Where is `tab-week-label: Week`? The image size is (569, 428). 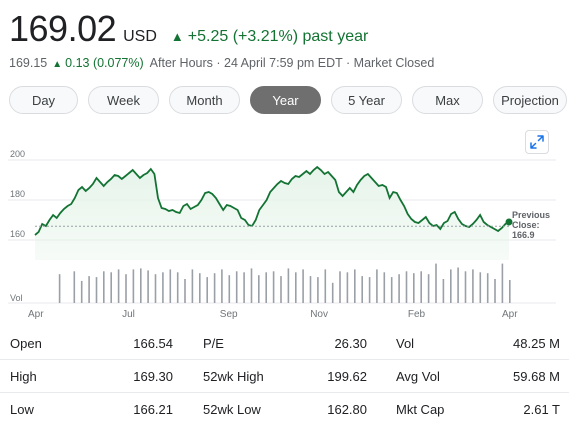
tab-week-label: Week is located at coordinates (123, 100).